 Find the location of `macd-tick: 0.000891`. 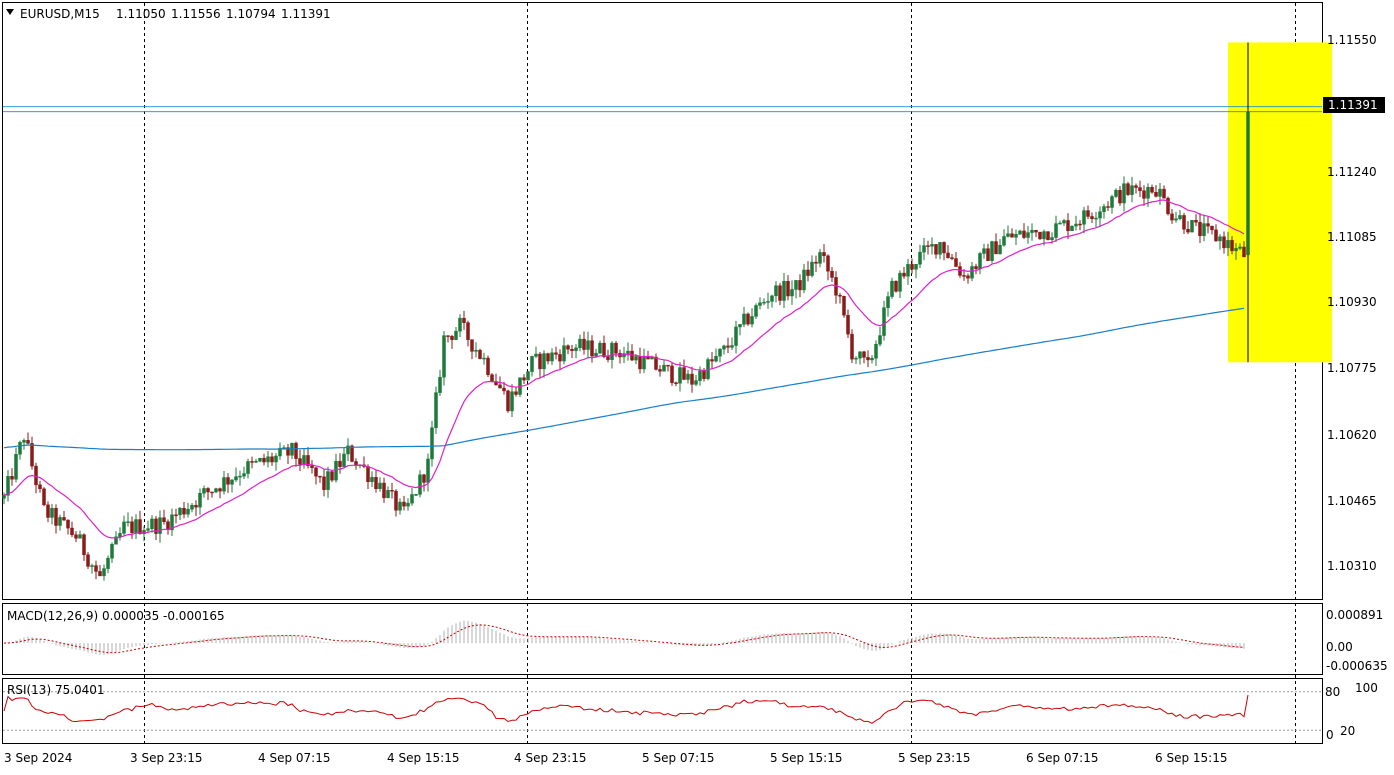

macd-tick: 0.000891 is located at coordinates (1354, 615).